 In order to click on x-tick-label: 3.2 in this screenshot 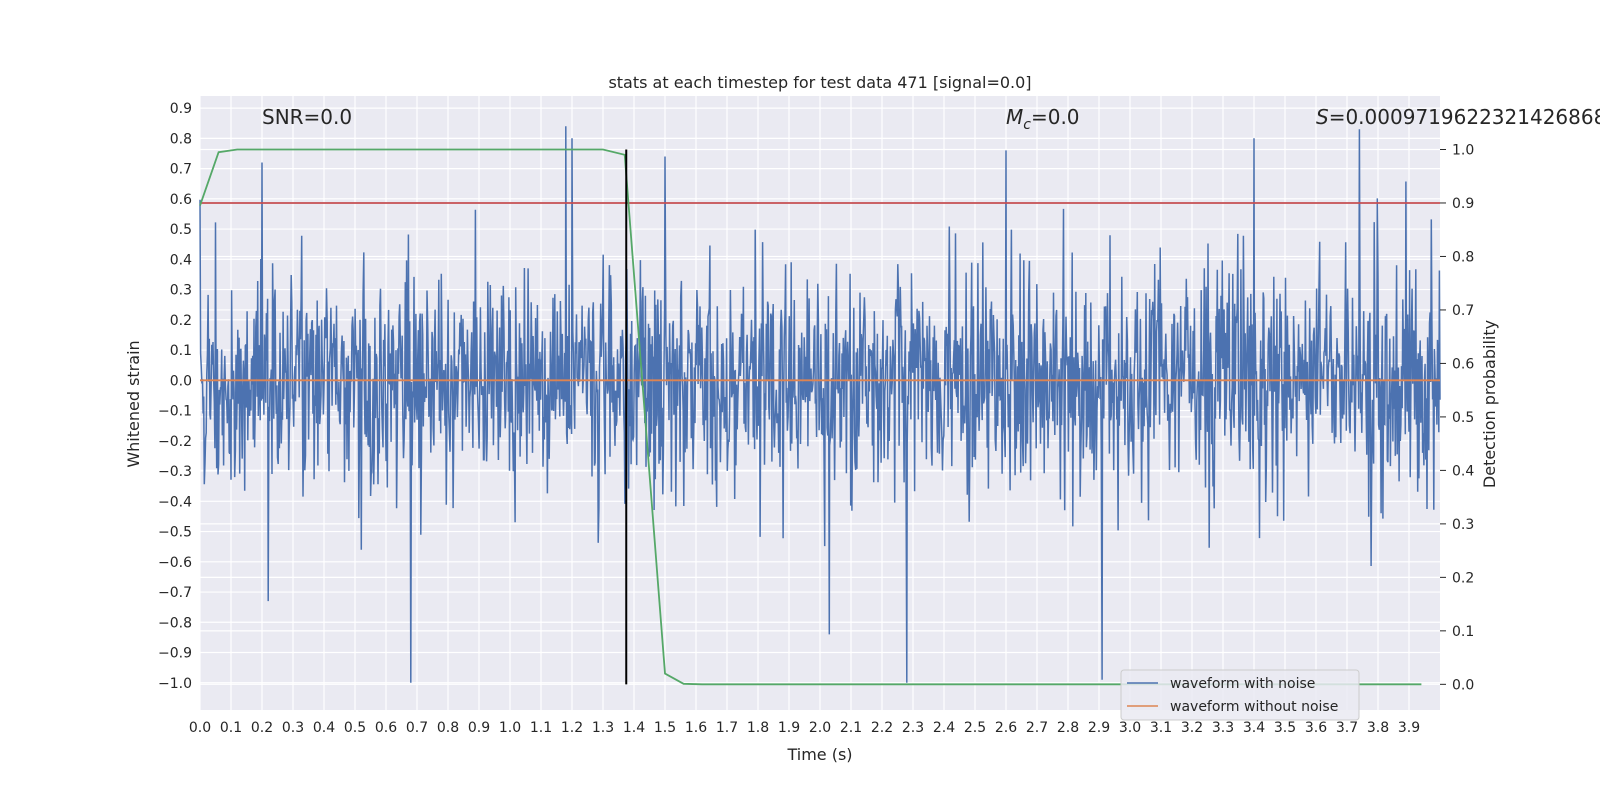, I will do `click(1192, 728)`.